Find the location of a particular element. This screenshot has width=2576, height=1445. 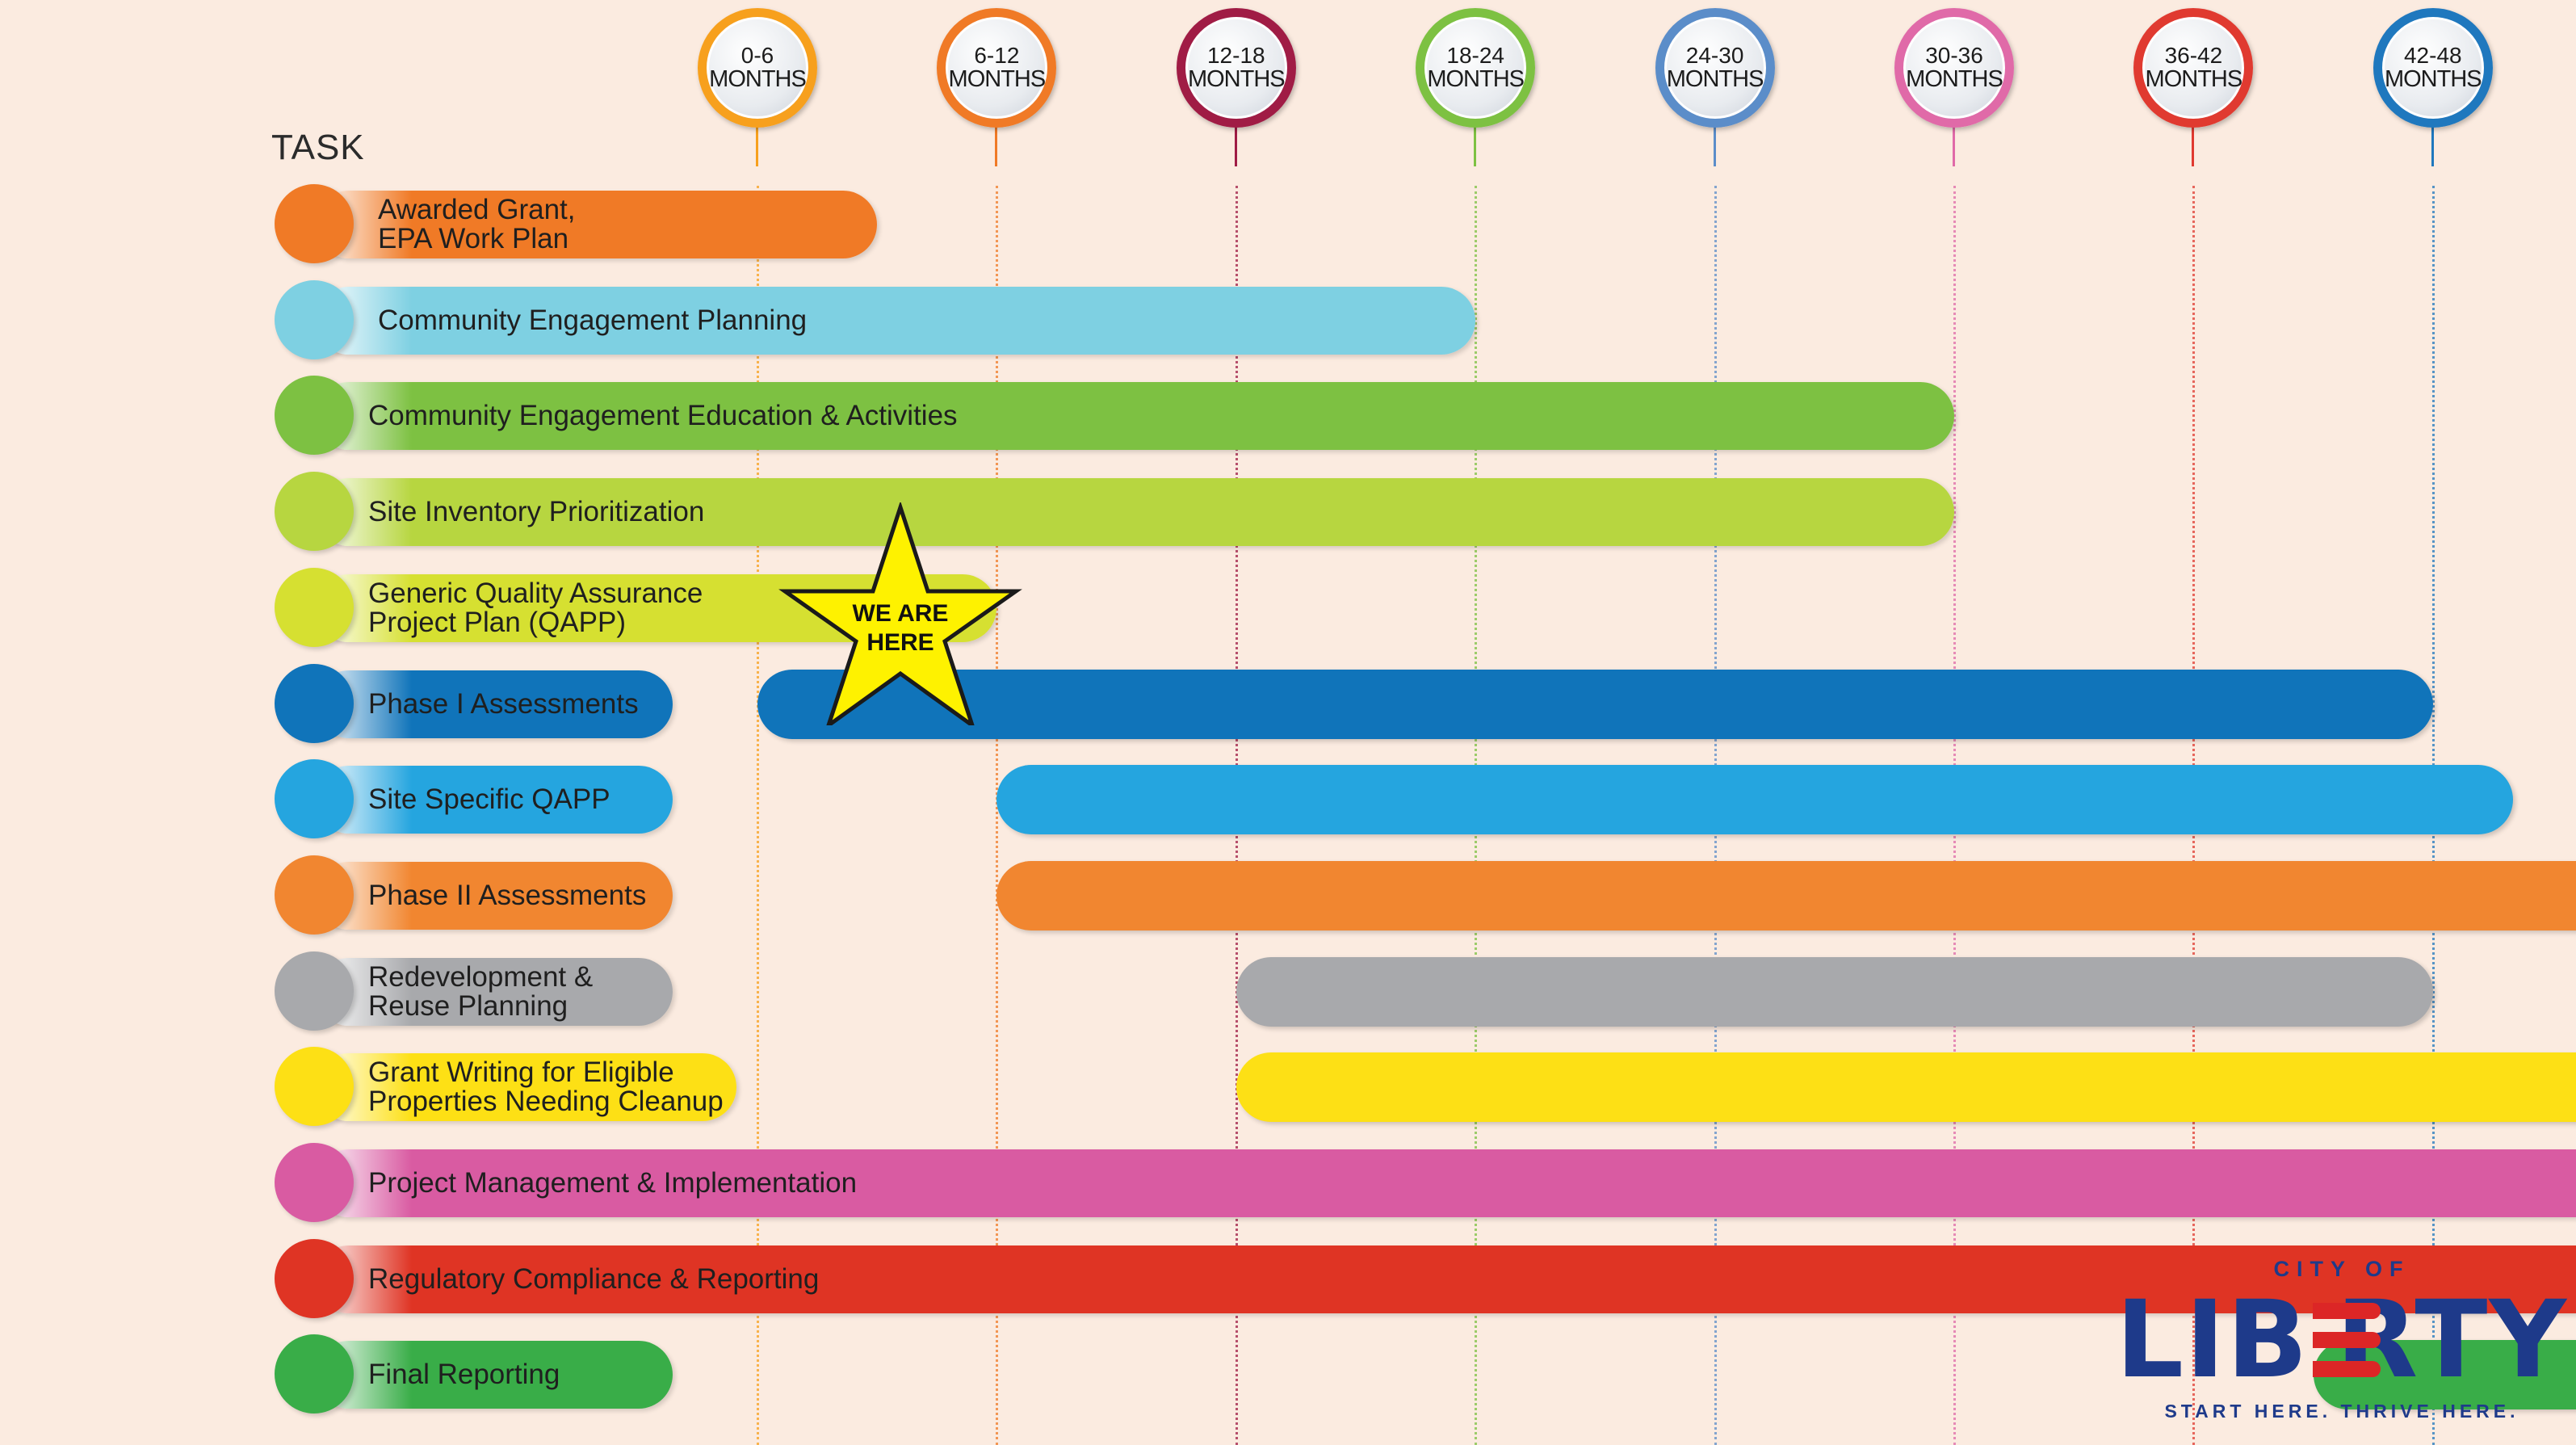

task-row: Regulatory Compliance & Reporting is located at coordinates (1425, 1279).